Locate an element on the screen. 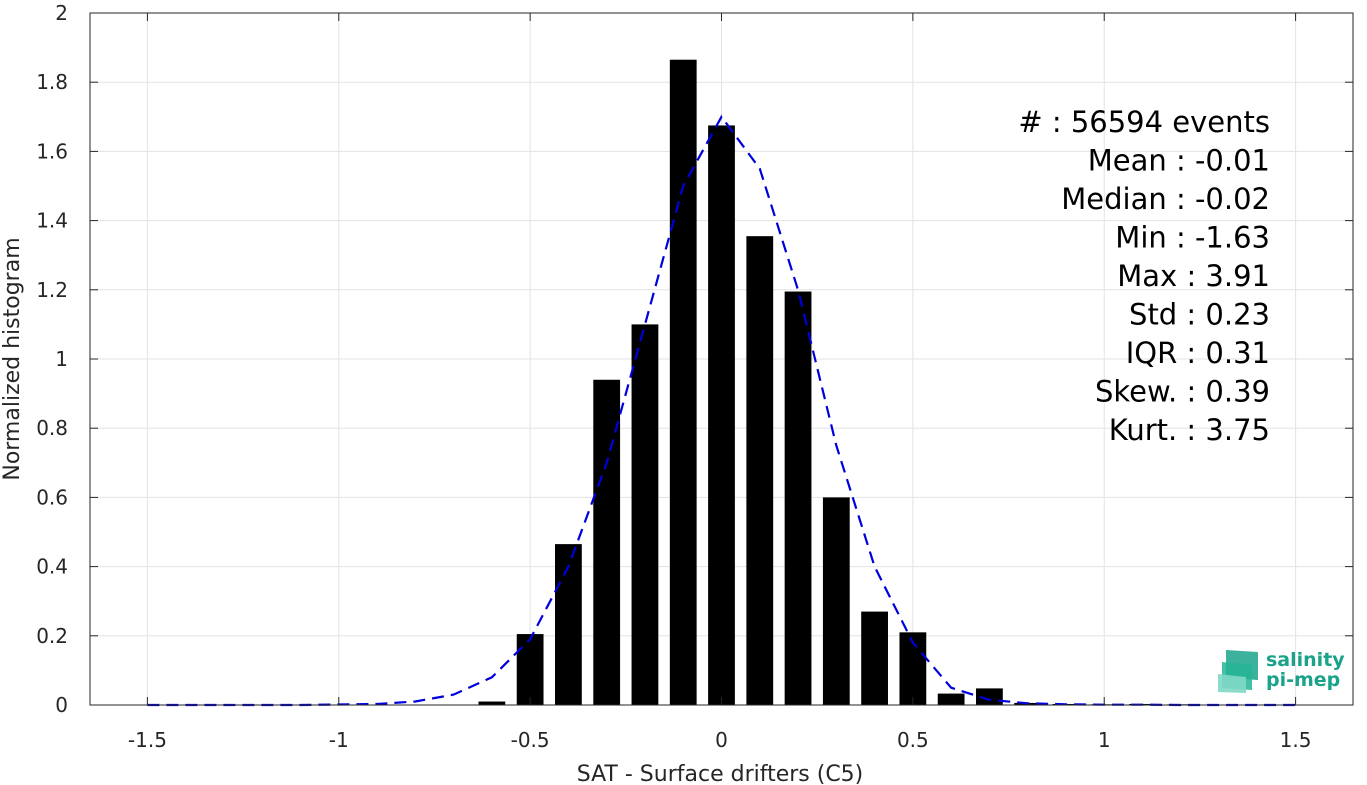 The image size is (1367, 785). x-tick-label: 0.5 is located at coordinates (913, 740).